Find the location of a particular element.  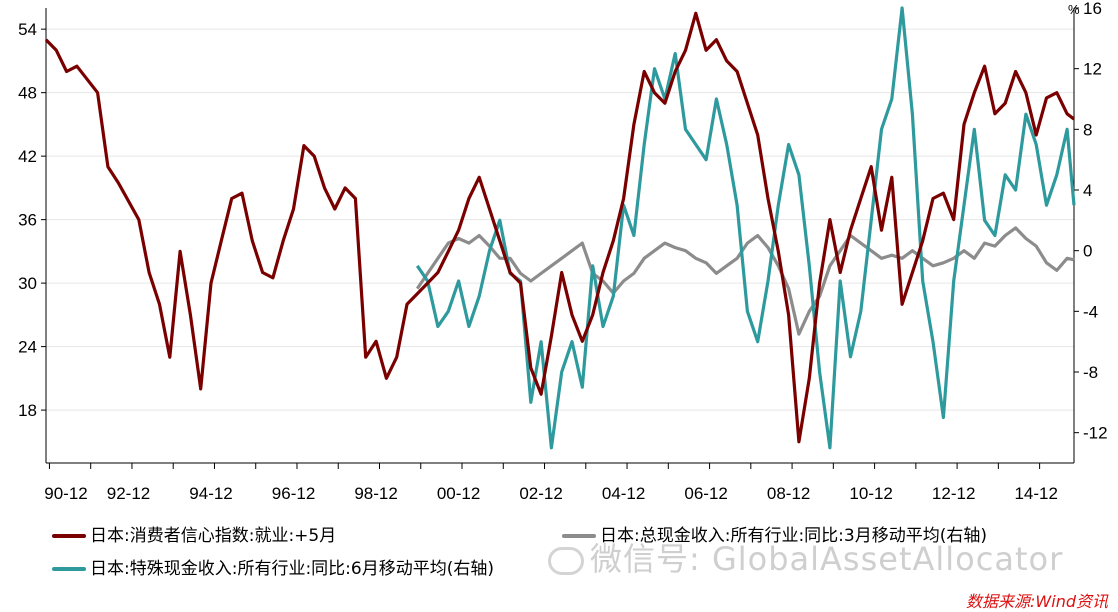

x-tick-label: 98-12 is located at coordinates (375, 493).